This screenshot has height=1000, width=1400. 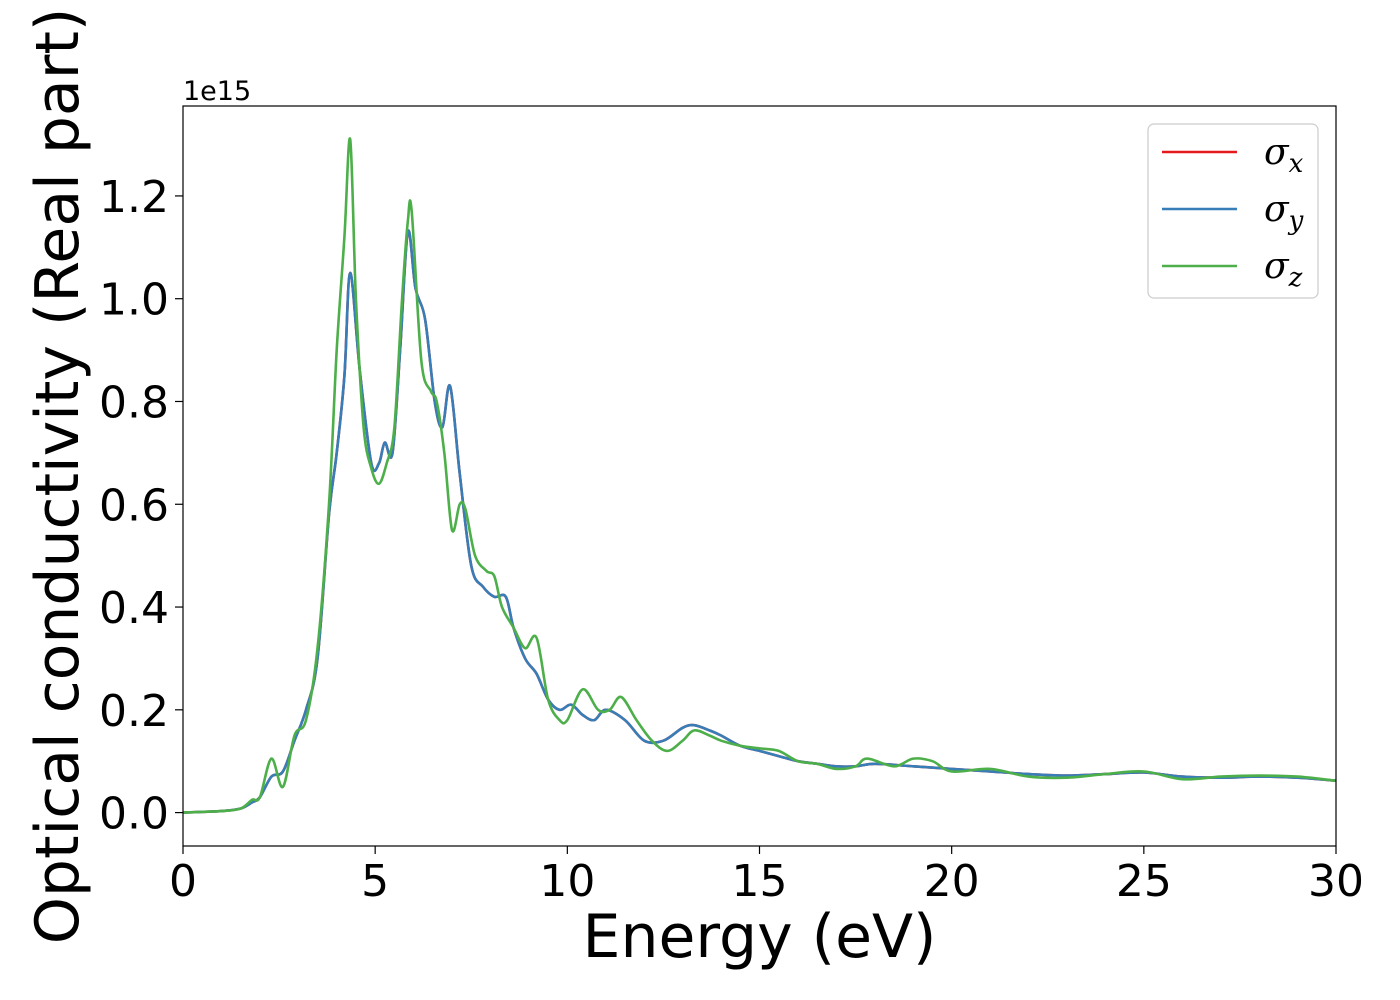 I want to click on y-axis: 0.0 0.2 0.4 0.6 0.8 1.0 1.2, so click(x=141, y=506).